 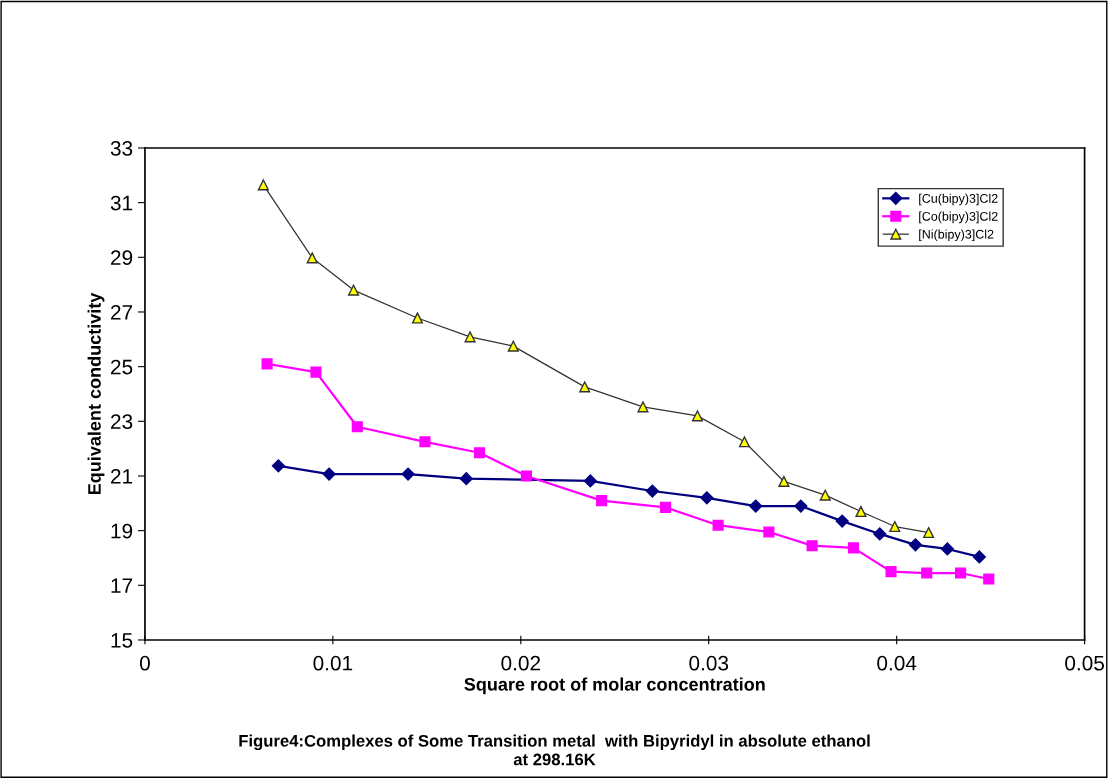 What do you see at coordinates (122, 422) in the screenshot?
I see `y-tick-label: 23` at bounding box center [122, 422].